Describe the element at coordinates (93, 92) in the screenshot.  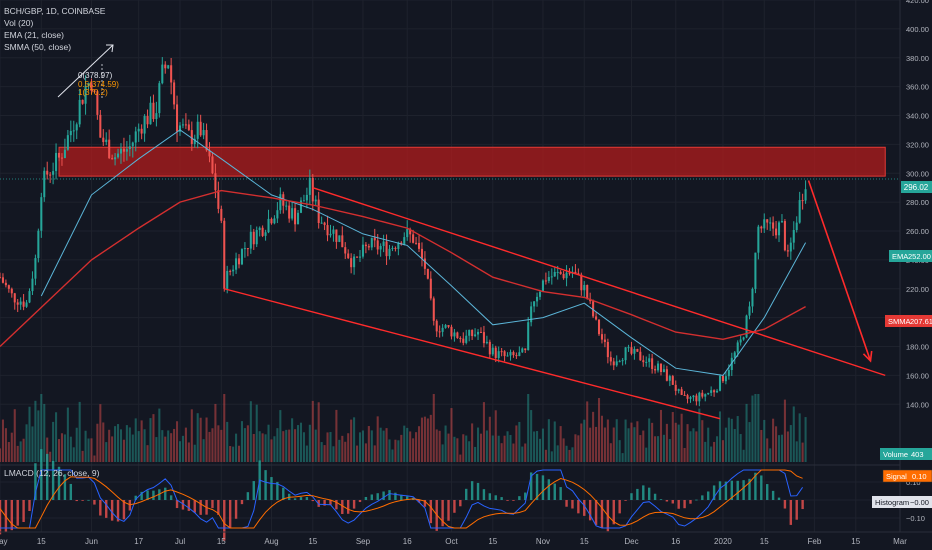
I see `fib-label-1: 1(370.2)` at that location.